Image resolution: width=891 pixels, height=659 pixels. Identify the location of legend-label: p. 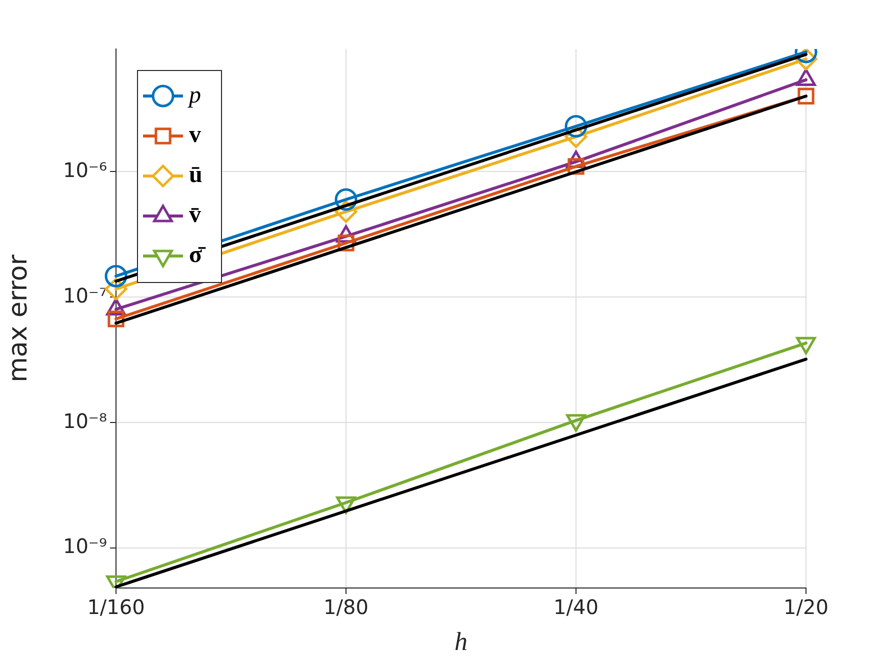
(194, 95).